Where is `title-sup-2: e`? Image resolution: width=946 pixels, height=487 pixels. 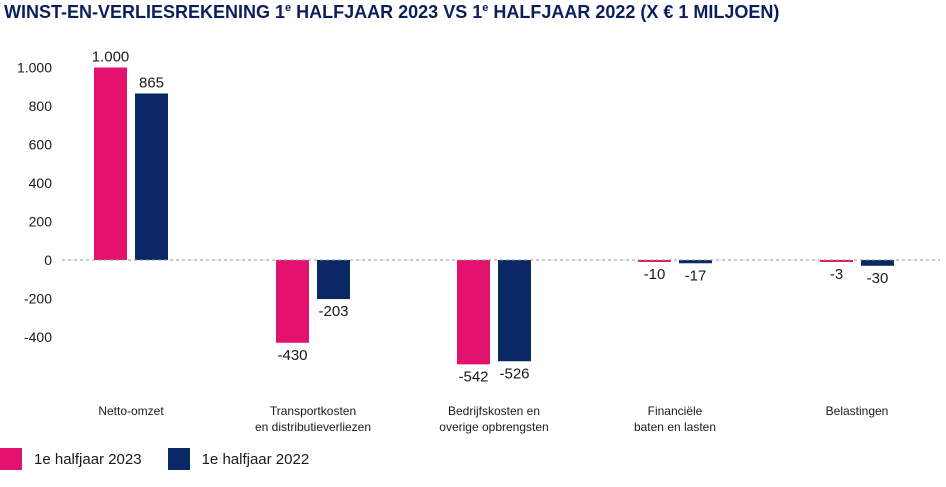 title-sup-2: e is located at coordinates (485, 8).